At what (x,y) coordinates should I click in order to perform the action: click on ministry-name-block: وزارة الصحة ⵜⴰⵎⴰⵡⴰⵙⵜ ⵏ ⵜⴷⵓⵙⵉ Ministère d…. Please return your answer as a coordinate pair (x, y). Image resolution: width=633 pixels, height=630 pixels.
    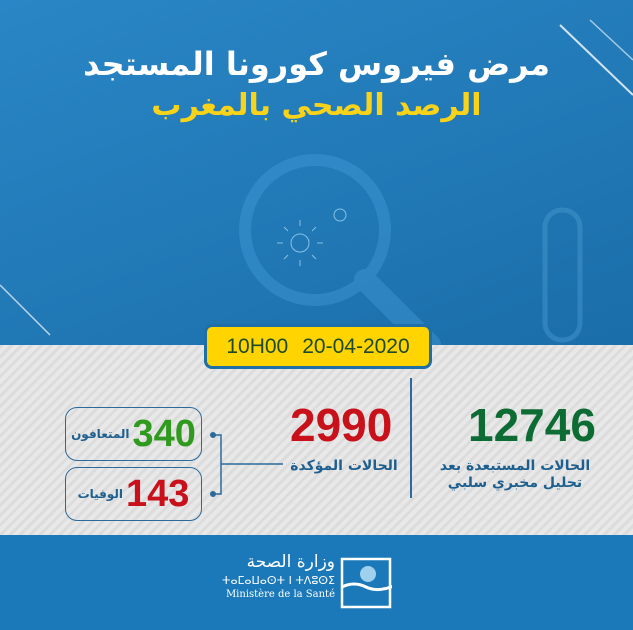
    Looking at the image, I should click on (278, 577).